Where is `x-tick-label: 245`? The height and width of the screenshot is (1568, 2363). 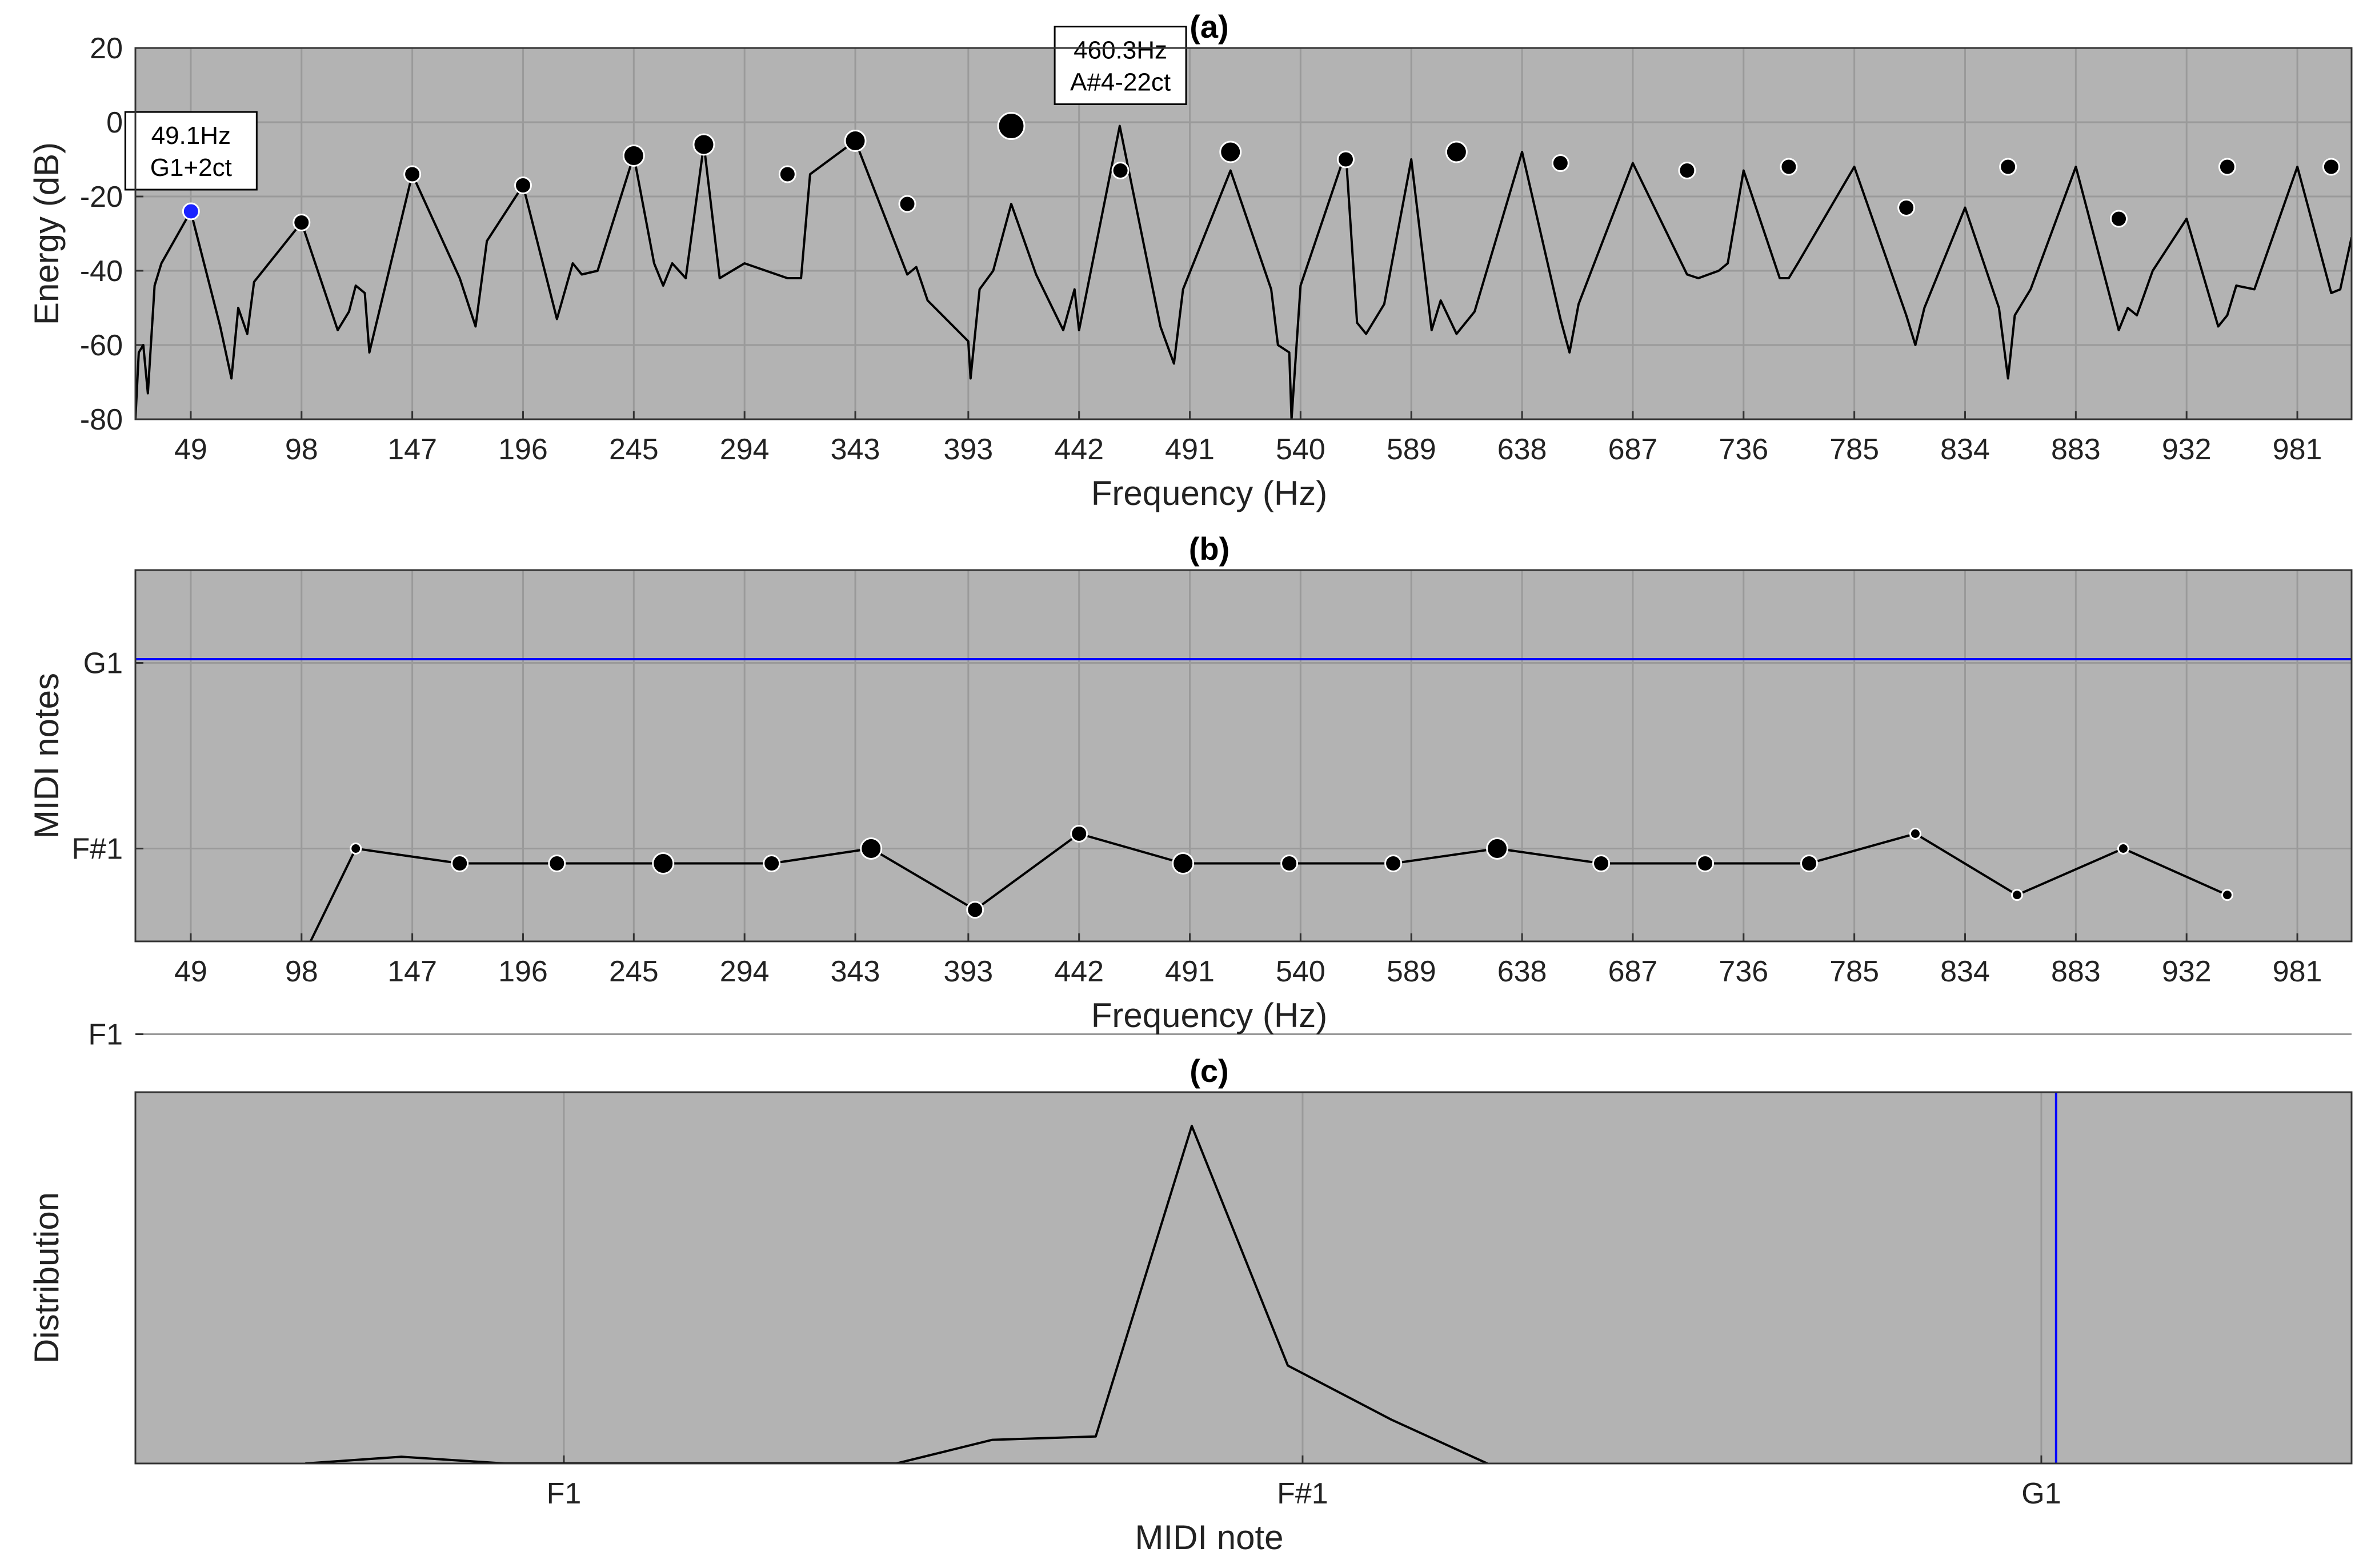
x-tick-label: 245 is located at coordinates (634, 972).